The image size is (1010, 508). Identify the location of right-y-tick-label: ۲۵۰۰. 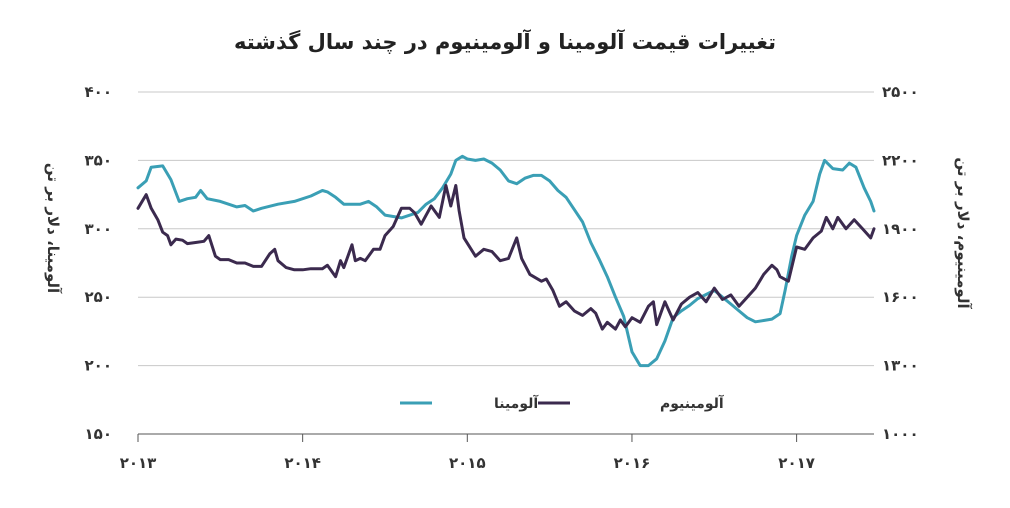
(900, 92).